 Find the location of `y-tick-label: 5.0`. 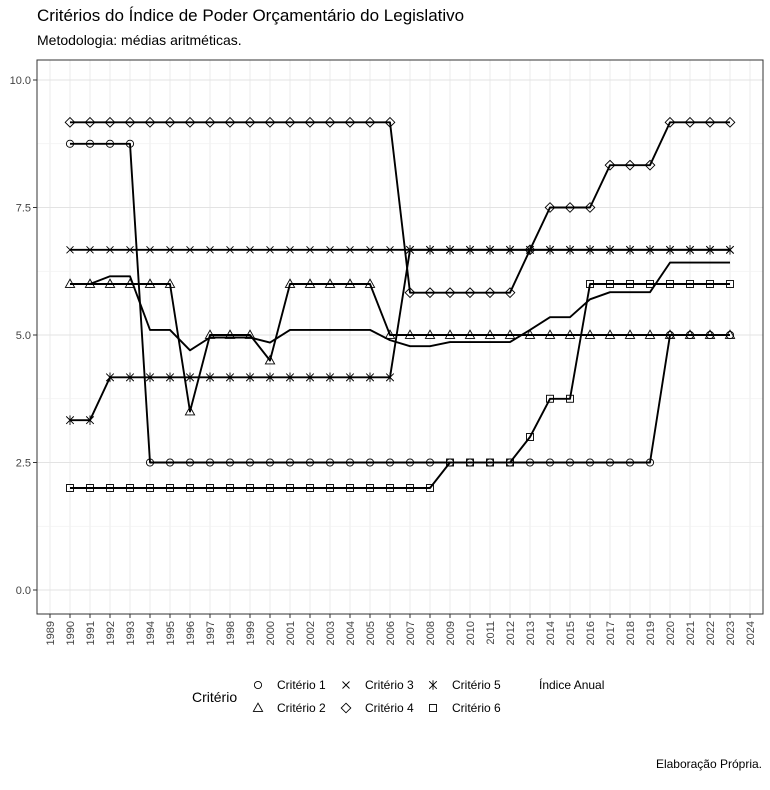

y-tick-label: 5.0 is located at coordinates (23, 336).